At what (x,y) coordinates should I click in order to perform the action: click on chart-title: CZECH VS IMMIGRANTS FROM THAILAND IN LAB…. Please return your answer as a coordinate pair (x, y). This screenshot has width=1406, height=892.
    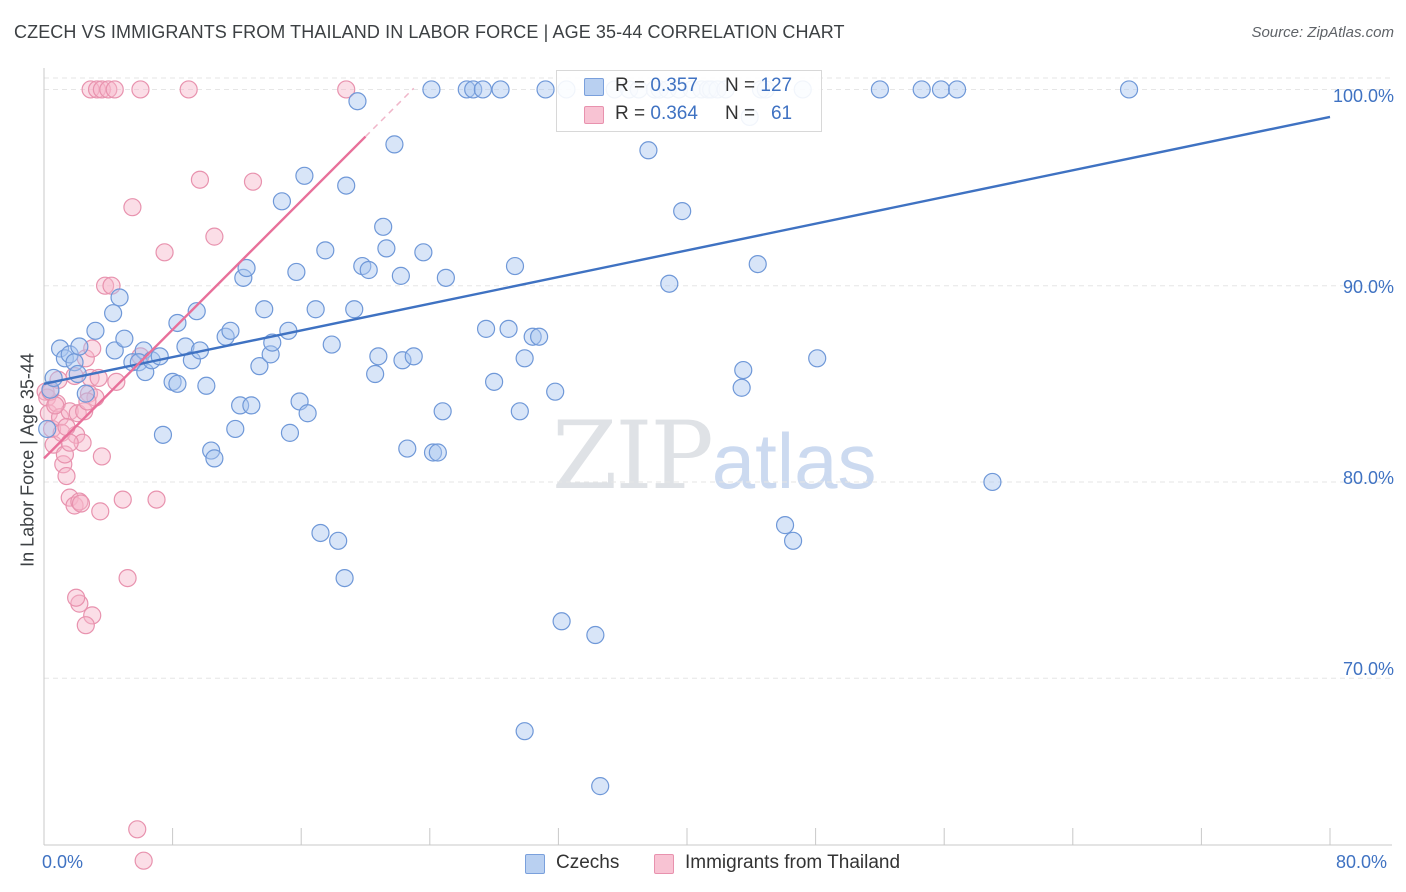
    Looking at the image, I should click on (429, 32).